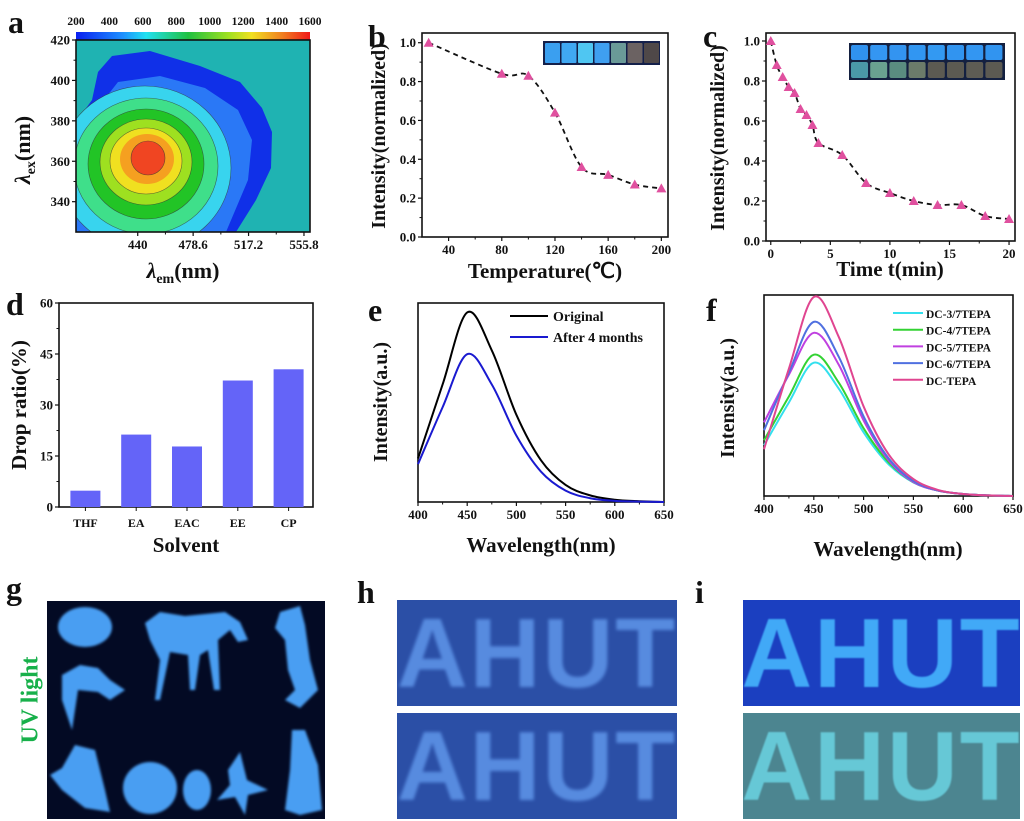  What do you see at coordinates (46, 405) in the screenshot?
I see `y-tick-label: 30` at bounding box center [46, 405].